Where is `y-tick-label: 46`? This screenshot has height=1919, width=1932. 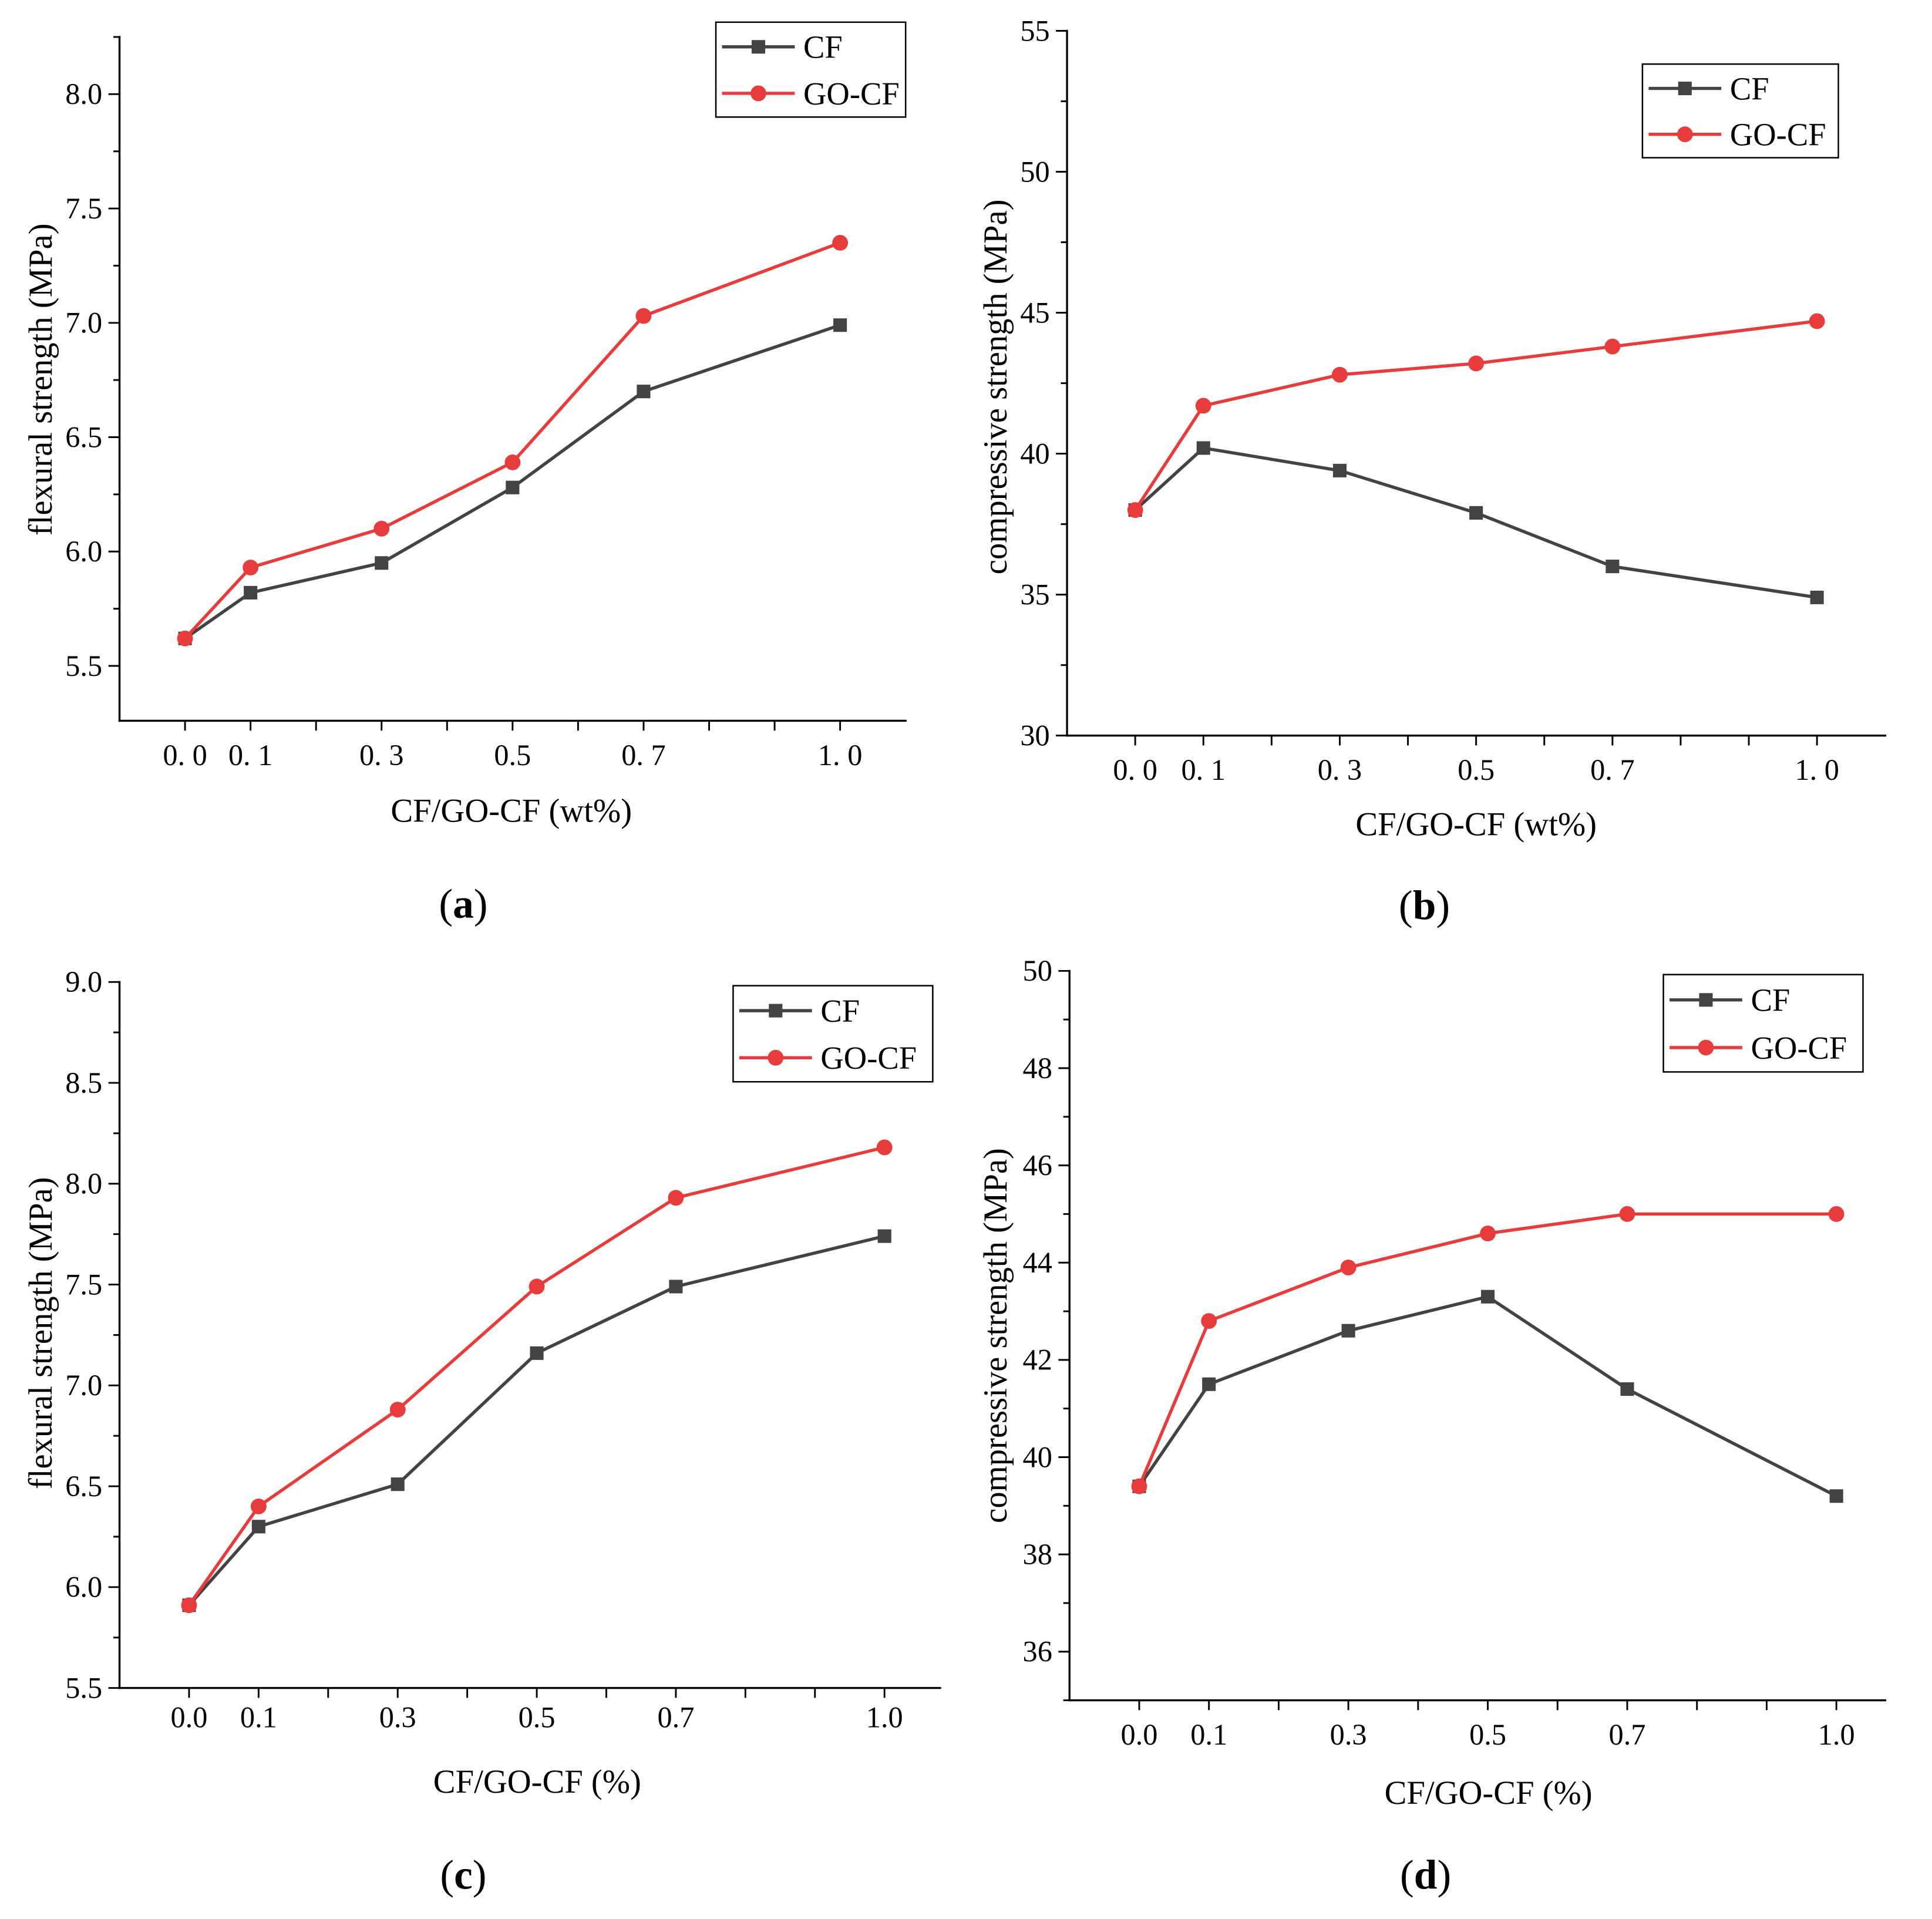 y-tick-label: 46 is located at coordinates (1037, 1165).